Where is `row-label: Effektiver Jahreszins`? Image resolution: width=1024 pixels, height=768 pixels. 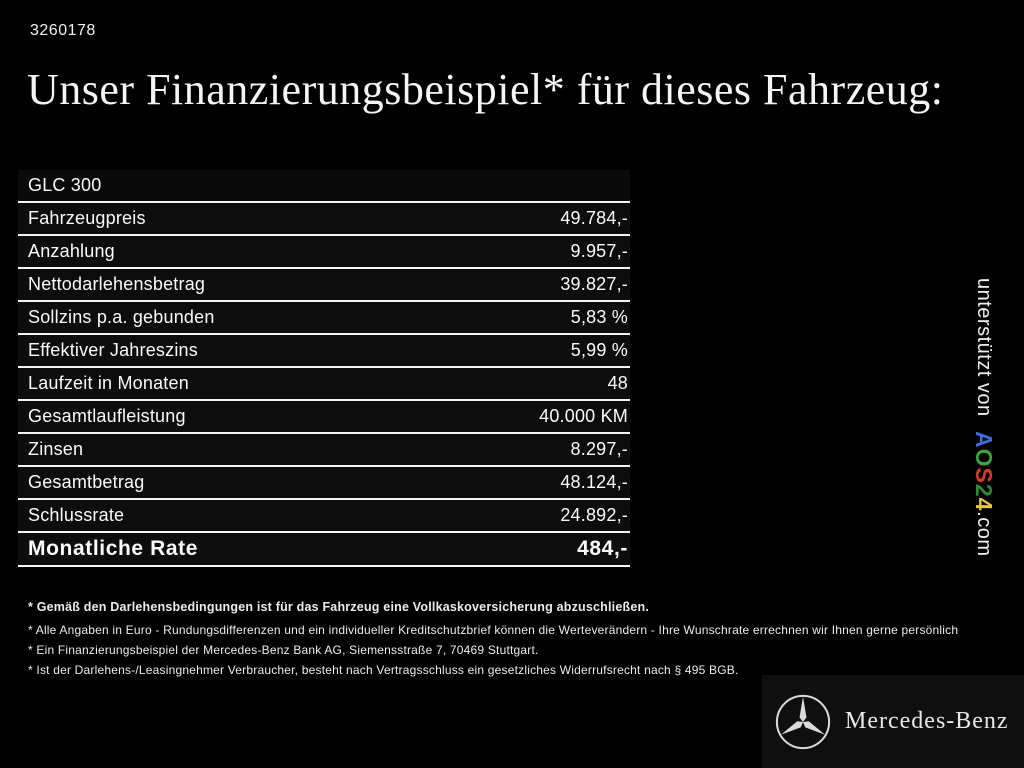 row-label: Effektiver Jahreszins is located at coordinates (113, 350).